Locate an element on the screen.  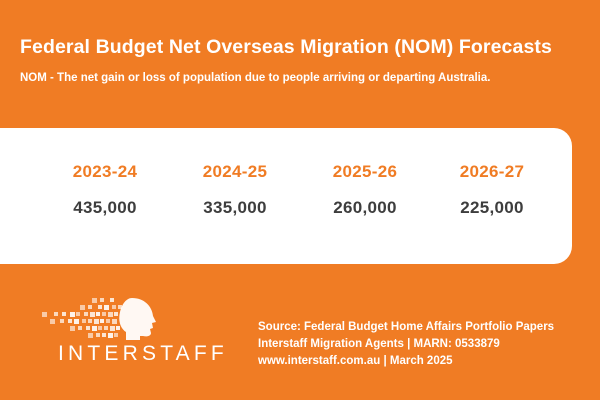
forecast-year: 2024-25 is located at coordinates (235, 171).